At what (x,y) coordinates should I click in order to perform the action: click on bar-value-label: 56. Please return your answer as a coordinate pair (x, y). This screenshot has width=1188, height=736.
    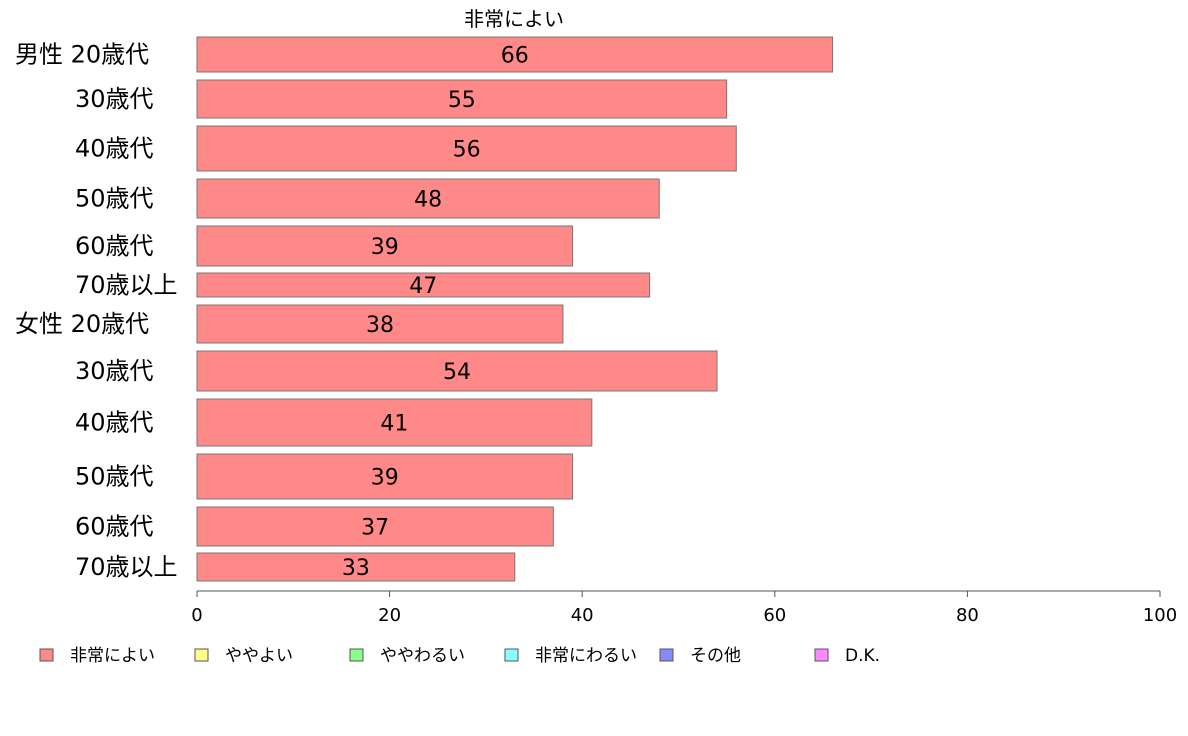
    Looking at the image, I should click on (467, 150).